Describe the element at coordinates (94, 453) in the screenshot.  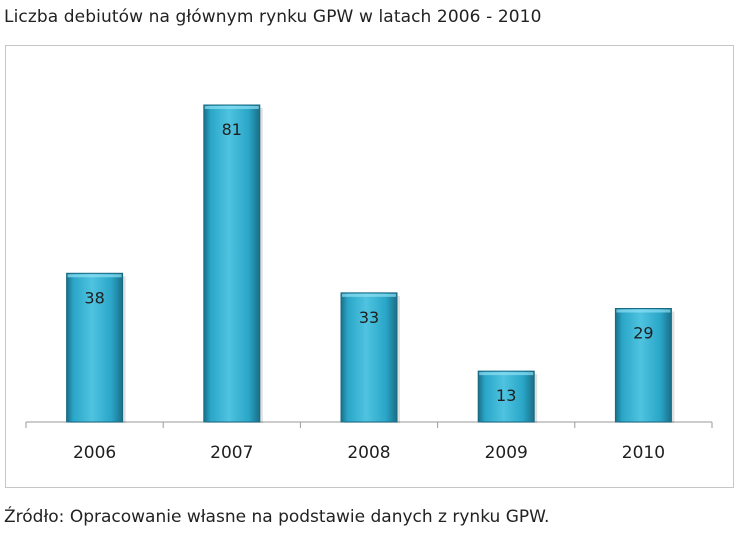
I see `x-tick-label-2006: 2006` at that location.